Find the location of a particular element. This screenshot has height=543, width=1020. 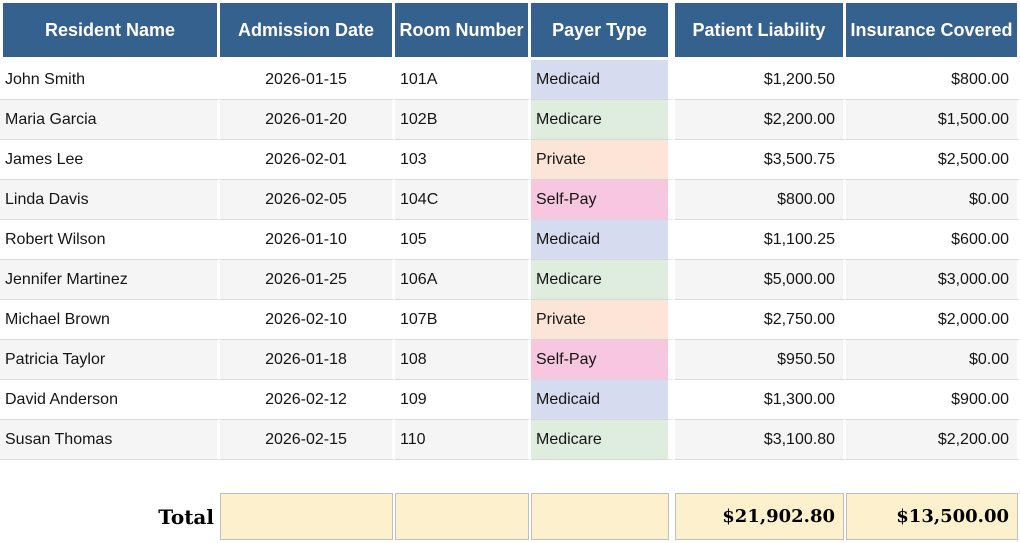

insurance-covered-cell: $3,000.00 is located at coordinates (933, 280).